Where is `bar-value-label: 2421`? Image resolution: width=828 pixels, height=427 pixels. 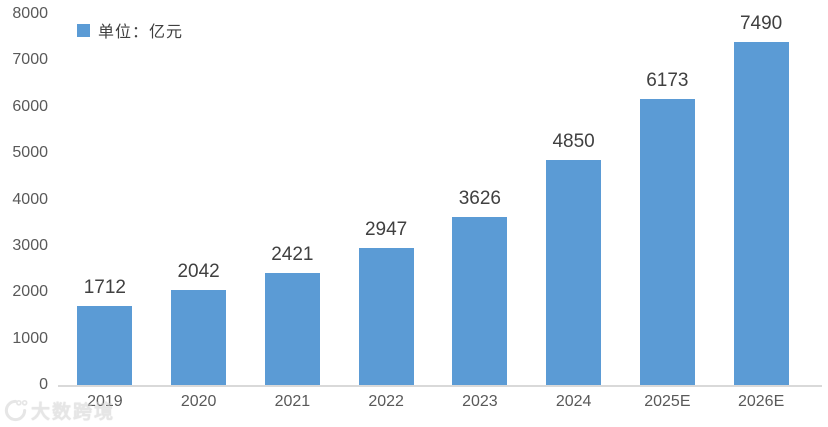
bar-value-label: 2421 is located at coordinates (292, 254).